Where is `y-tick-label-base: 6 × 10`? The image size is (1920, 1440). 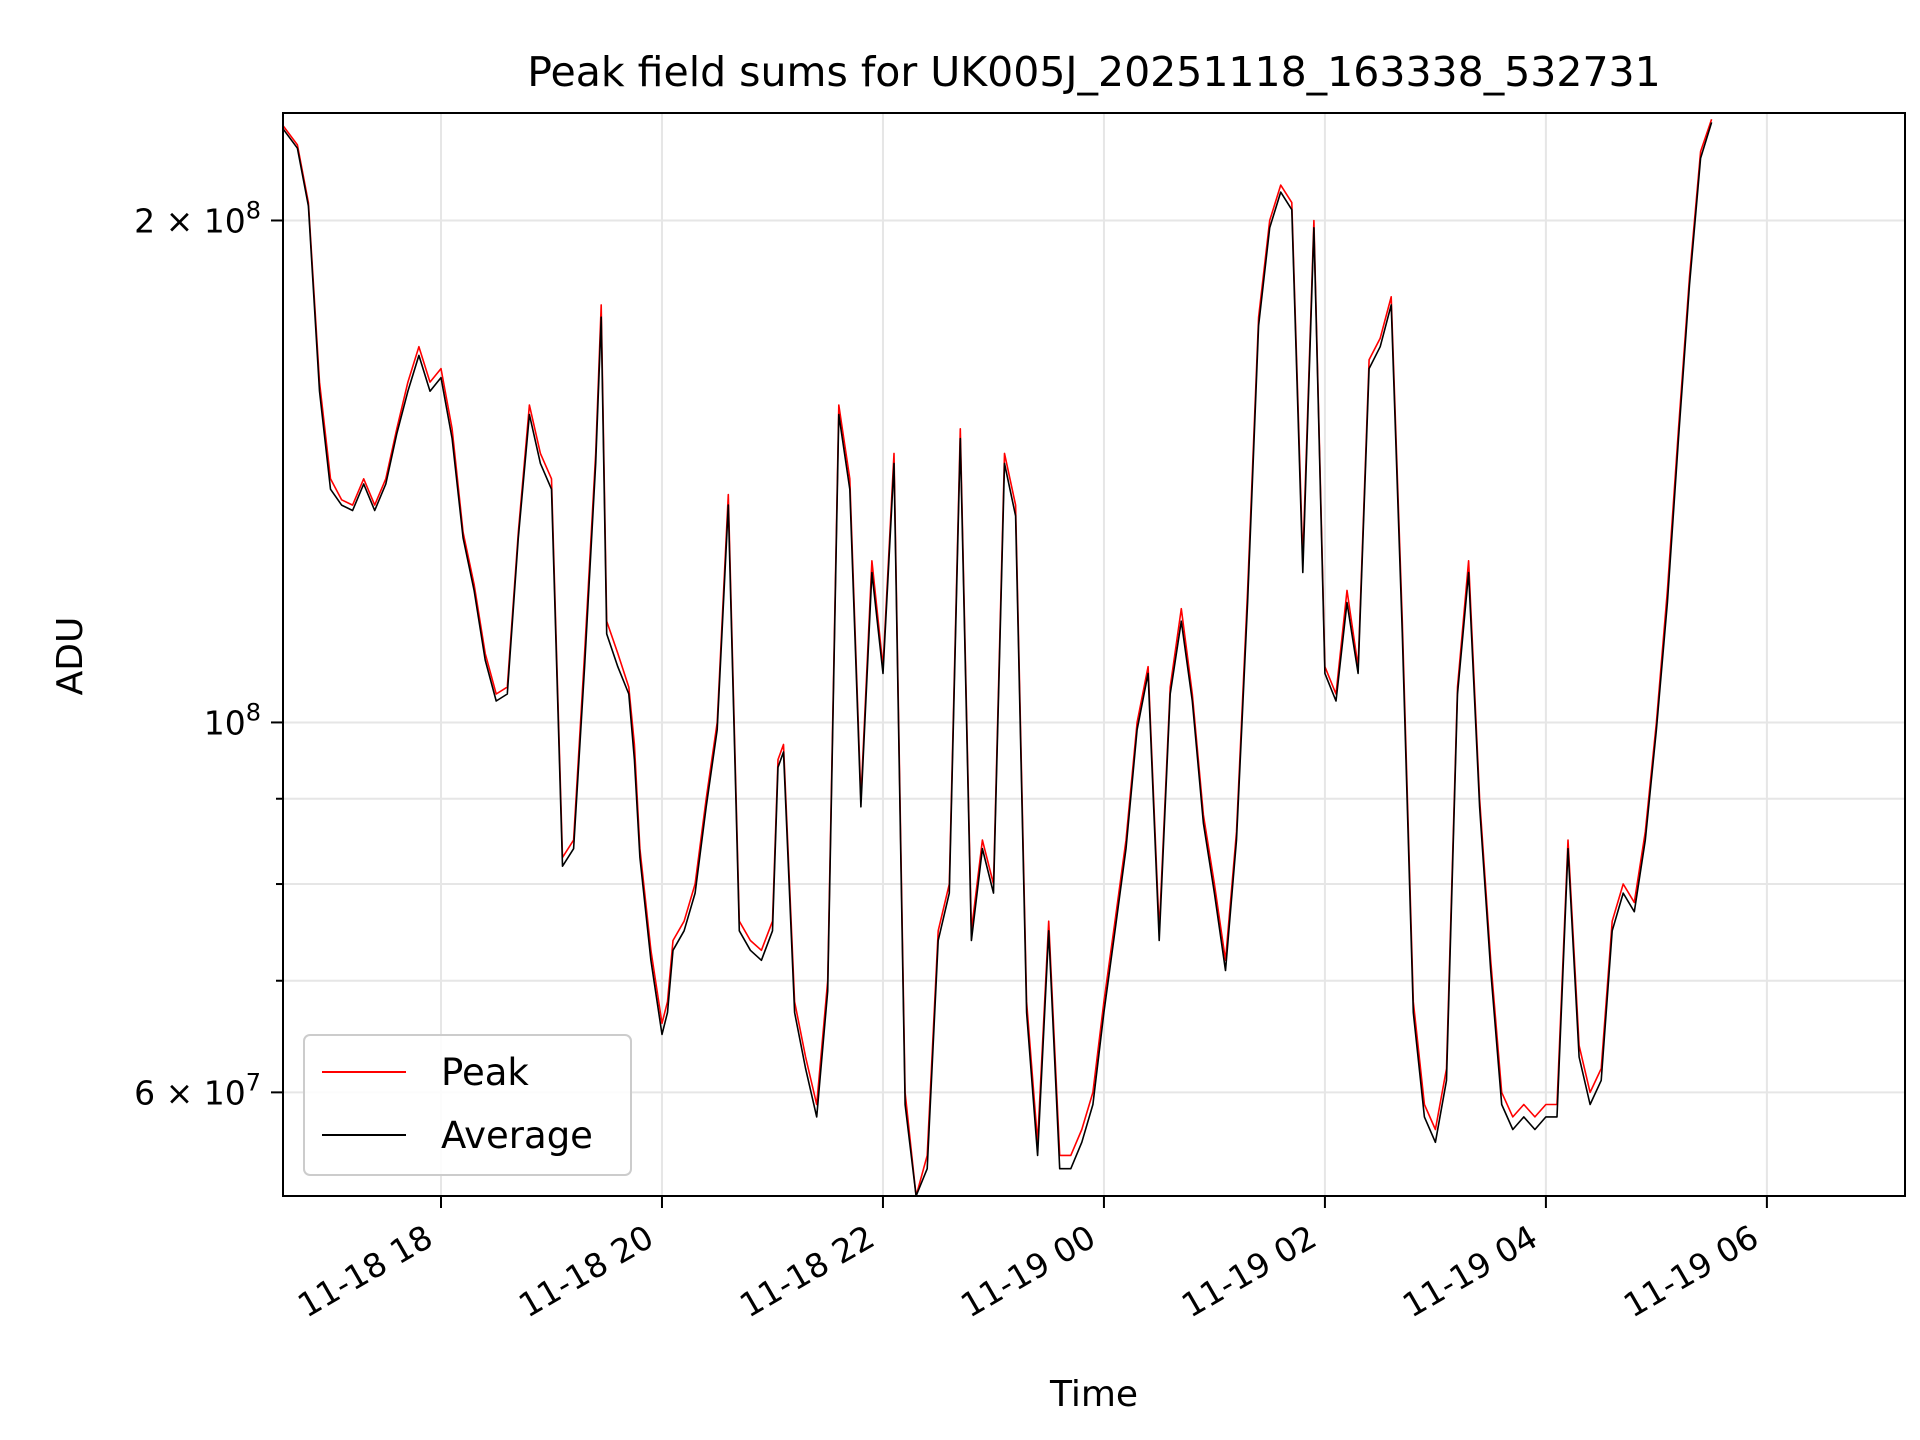 y-tick-label-base: 6 × 10 is located at coordinates (190, 1092).